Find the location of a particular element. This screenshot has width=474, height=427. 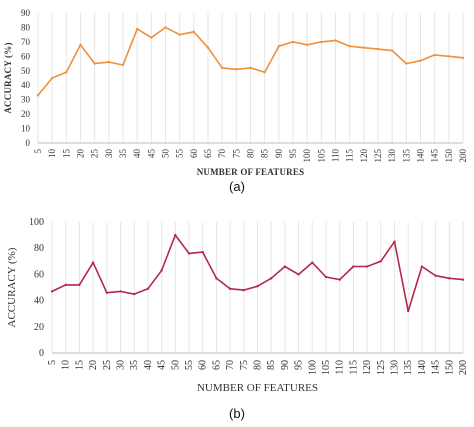

x-tick-label: 105 is located at coordinates (321, 156).